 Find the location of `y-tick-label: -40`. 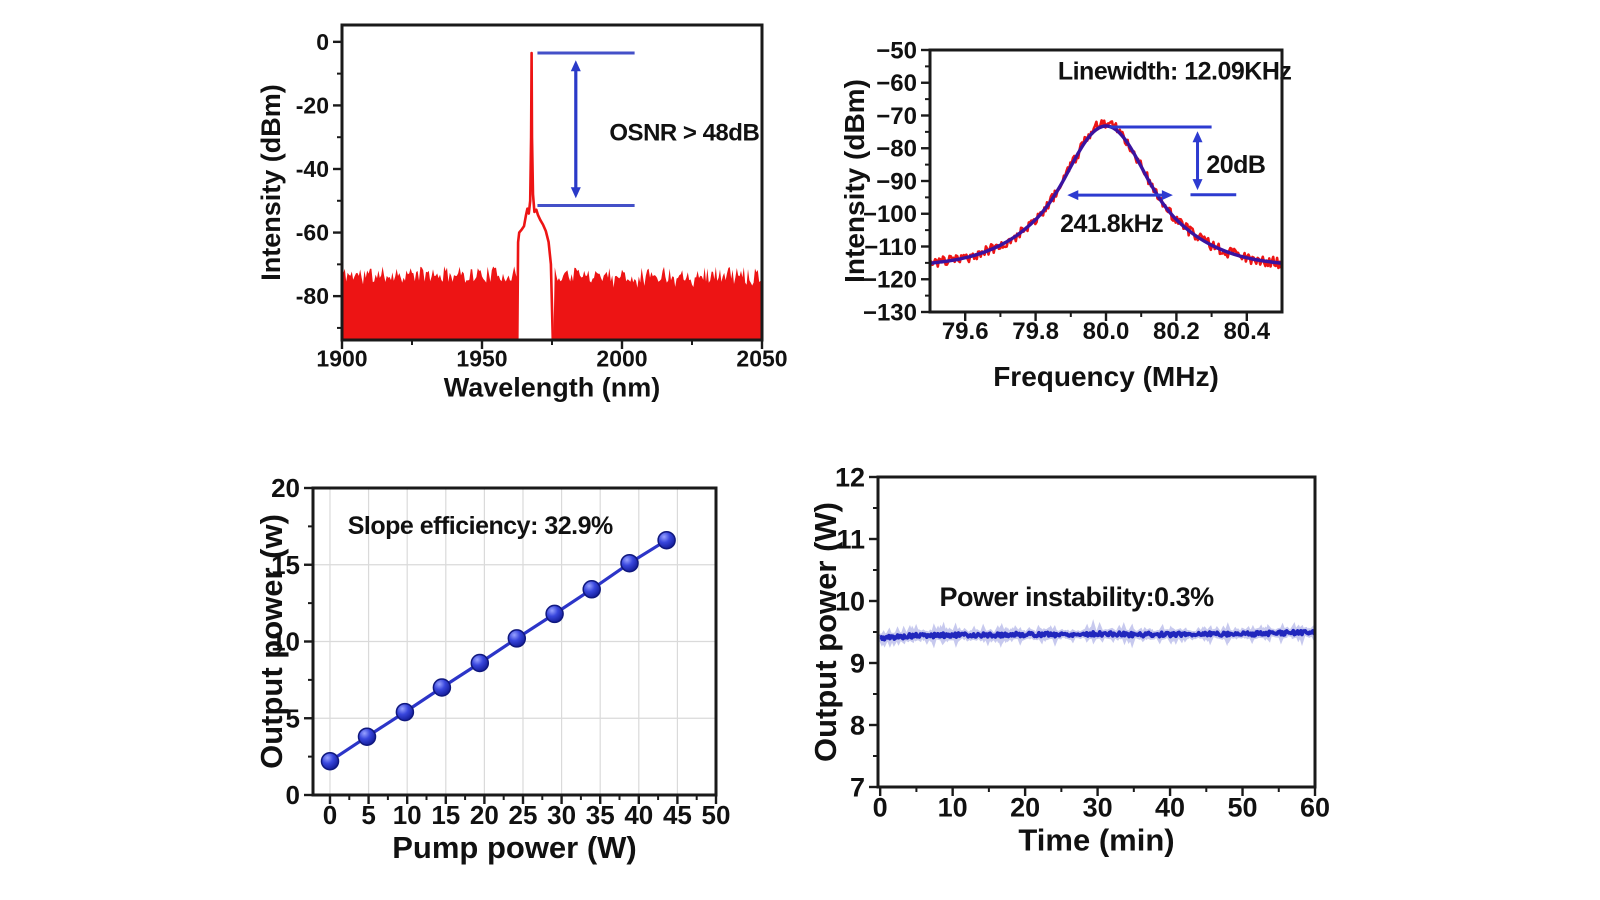

y-tick-label: -40 is located at coordinates (312, 169).